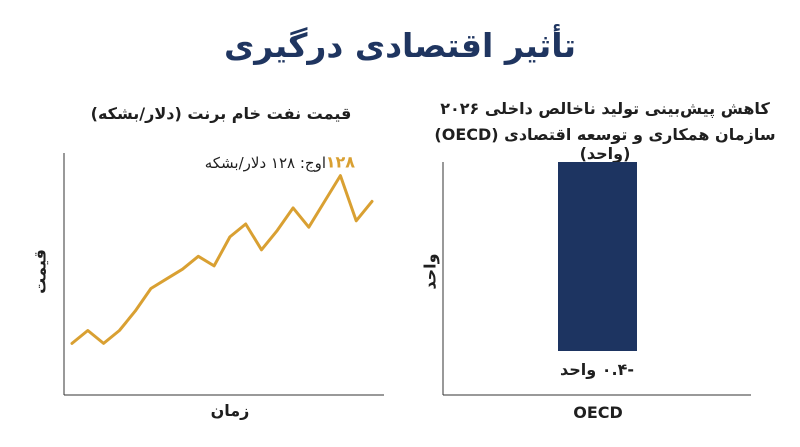  Describe the element at coordinates (605, 108) in the screenshot. I see `bar-chart-title-line1: کاهش پیش‌بینی تولید ناخالص داخلی ۲۰۲۶` at that location.